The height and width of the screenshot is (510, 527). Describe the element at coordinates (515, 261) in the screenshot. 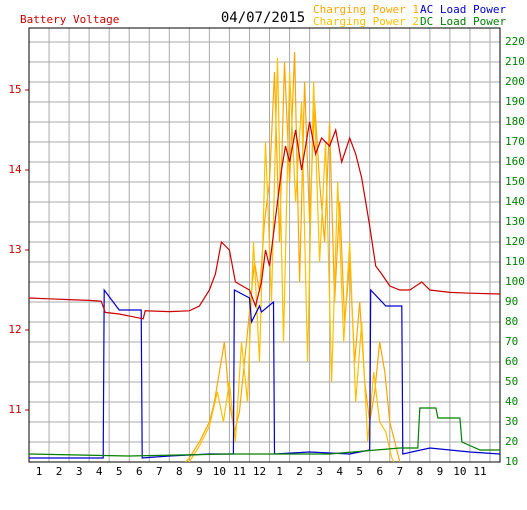

I see `y2-tick-label: 110` at that location.